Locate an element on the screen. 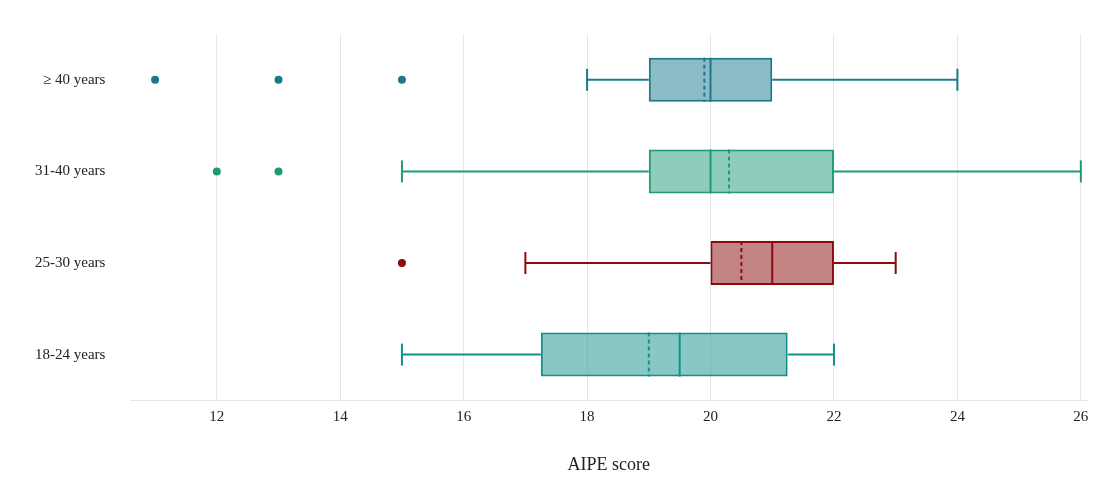  y-tick-label: 31-40 years is located at coordinates (70, 170).